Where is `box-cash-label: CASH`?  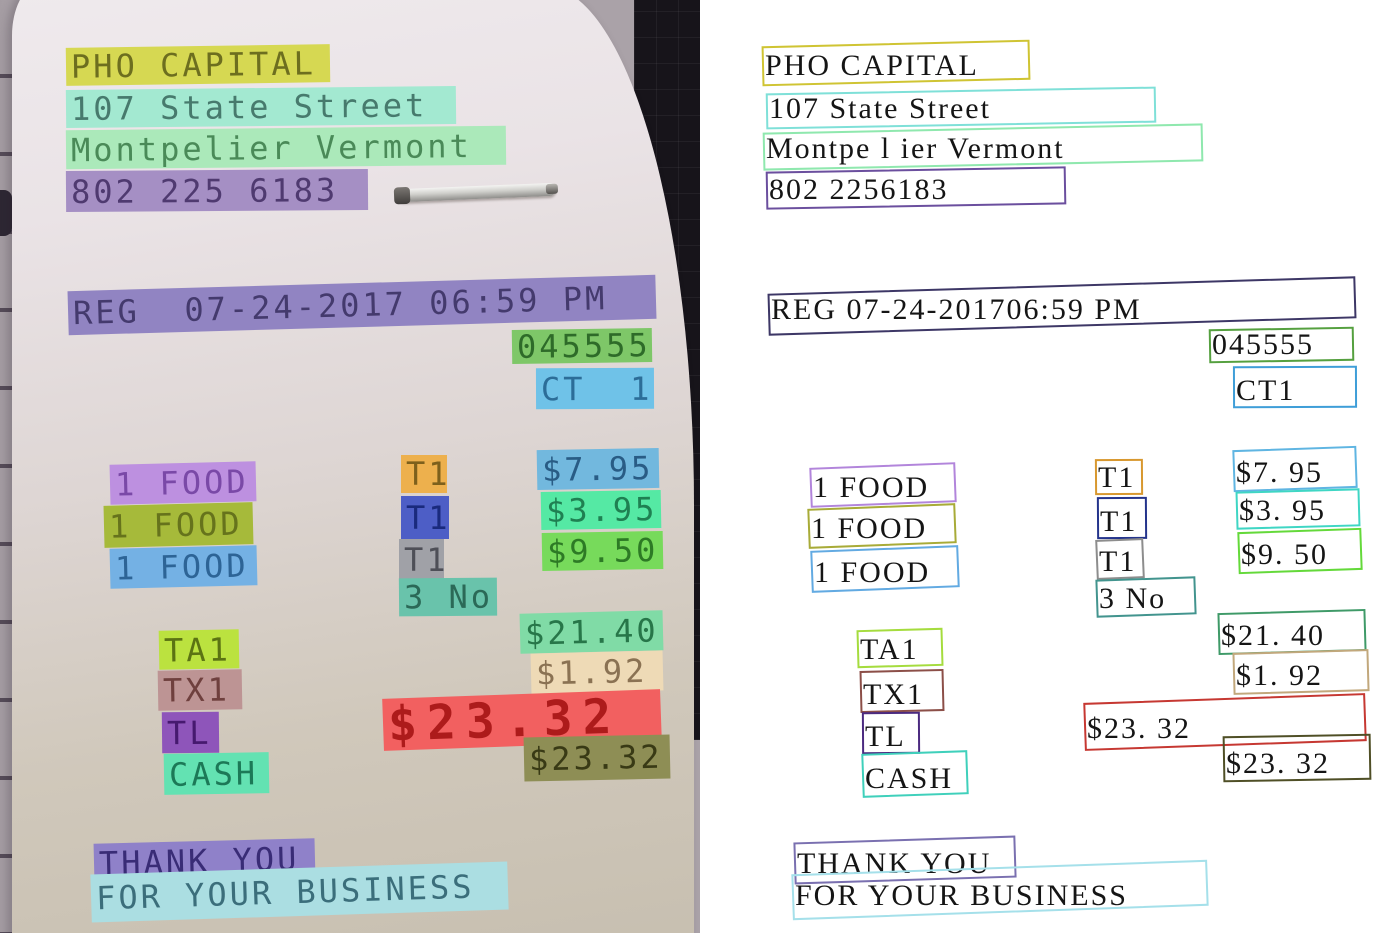
box-cash-label: CASH is located at coordinates (915, 774).